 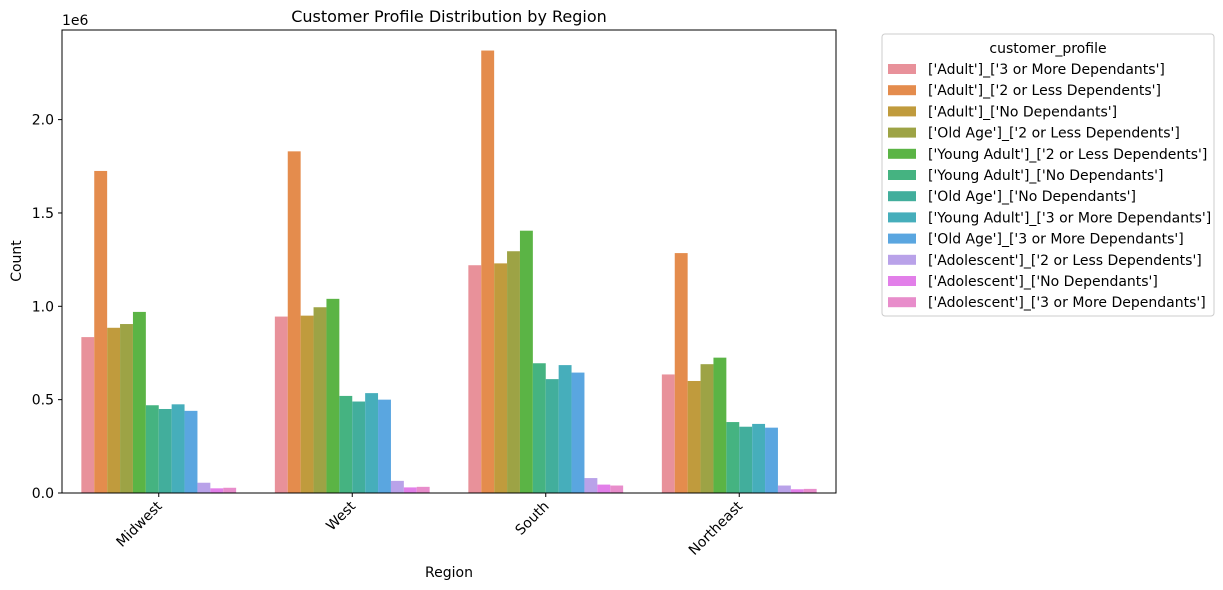 I want to click on x-axis: Midwest West South Northeast, so click(x=429, y=526).